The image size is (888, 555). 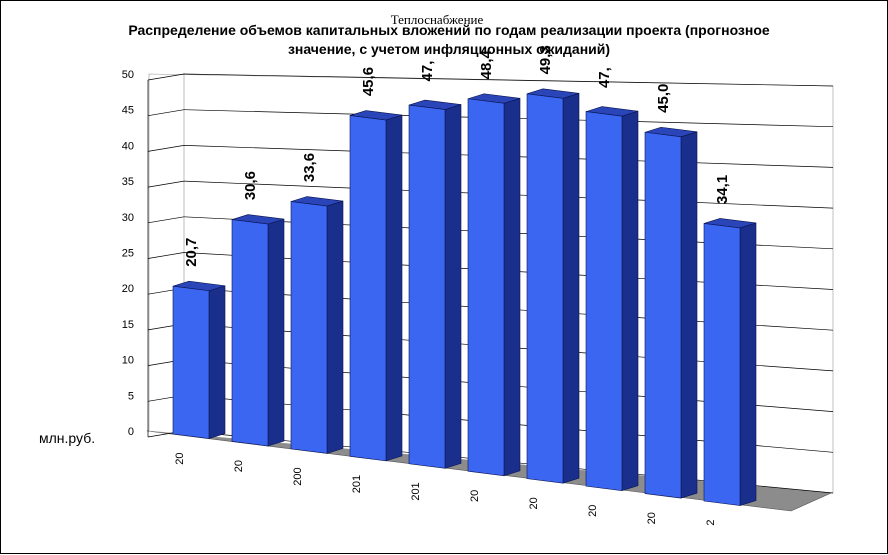 I want to click on data-label: 30,6, so click(x=250, y=185).